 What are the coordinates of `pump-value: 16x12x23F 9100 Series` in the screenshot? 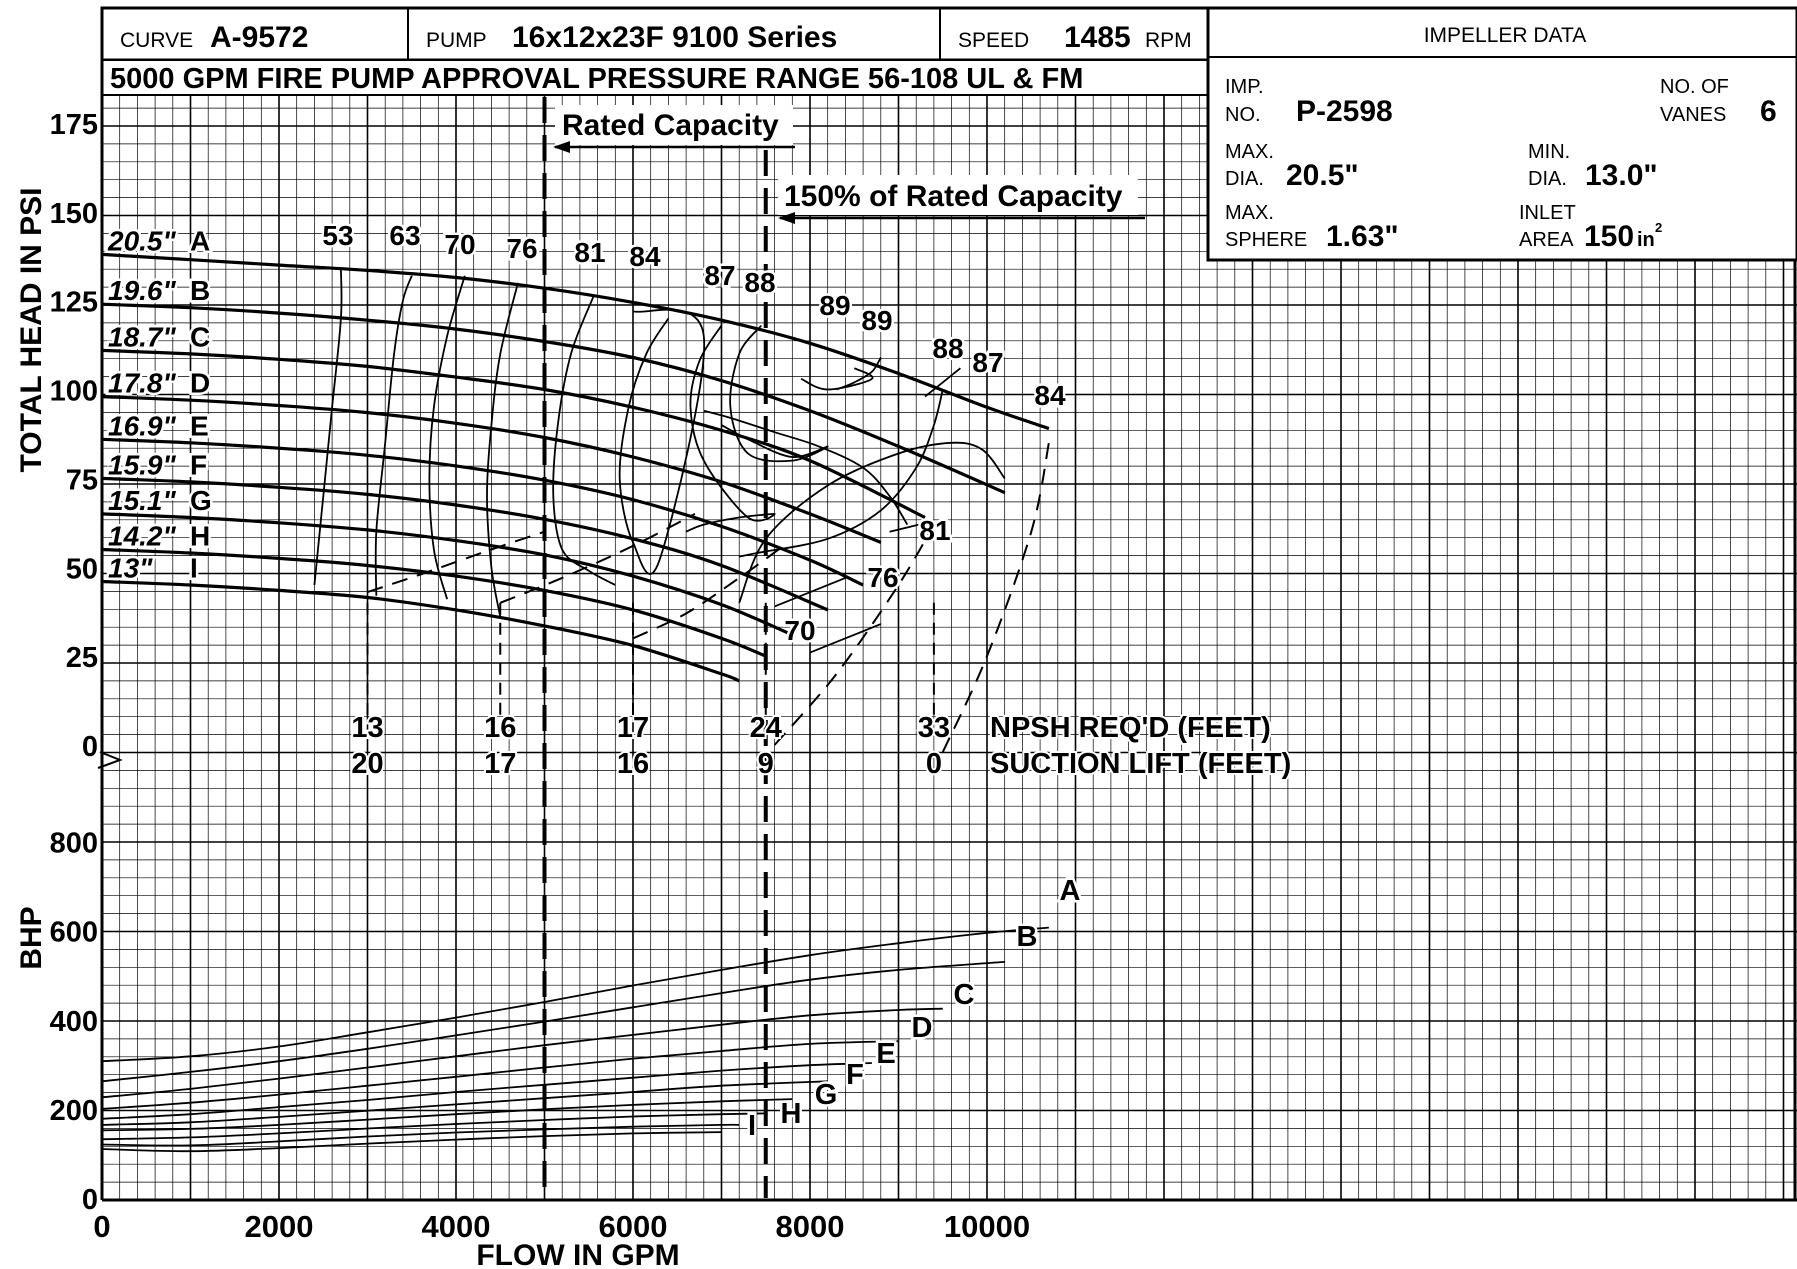 It's located at (674, 37).